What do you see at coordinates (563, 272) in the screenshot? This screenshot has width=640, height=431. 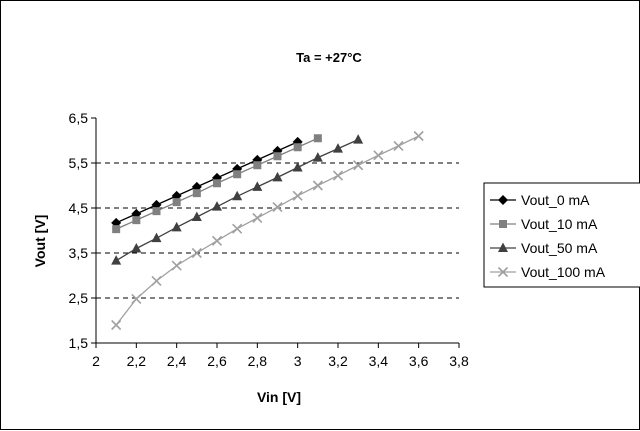 I see `legend-label: Vout_100 mA` at bounding box center [563, 272].